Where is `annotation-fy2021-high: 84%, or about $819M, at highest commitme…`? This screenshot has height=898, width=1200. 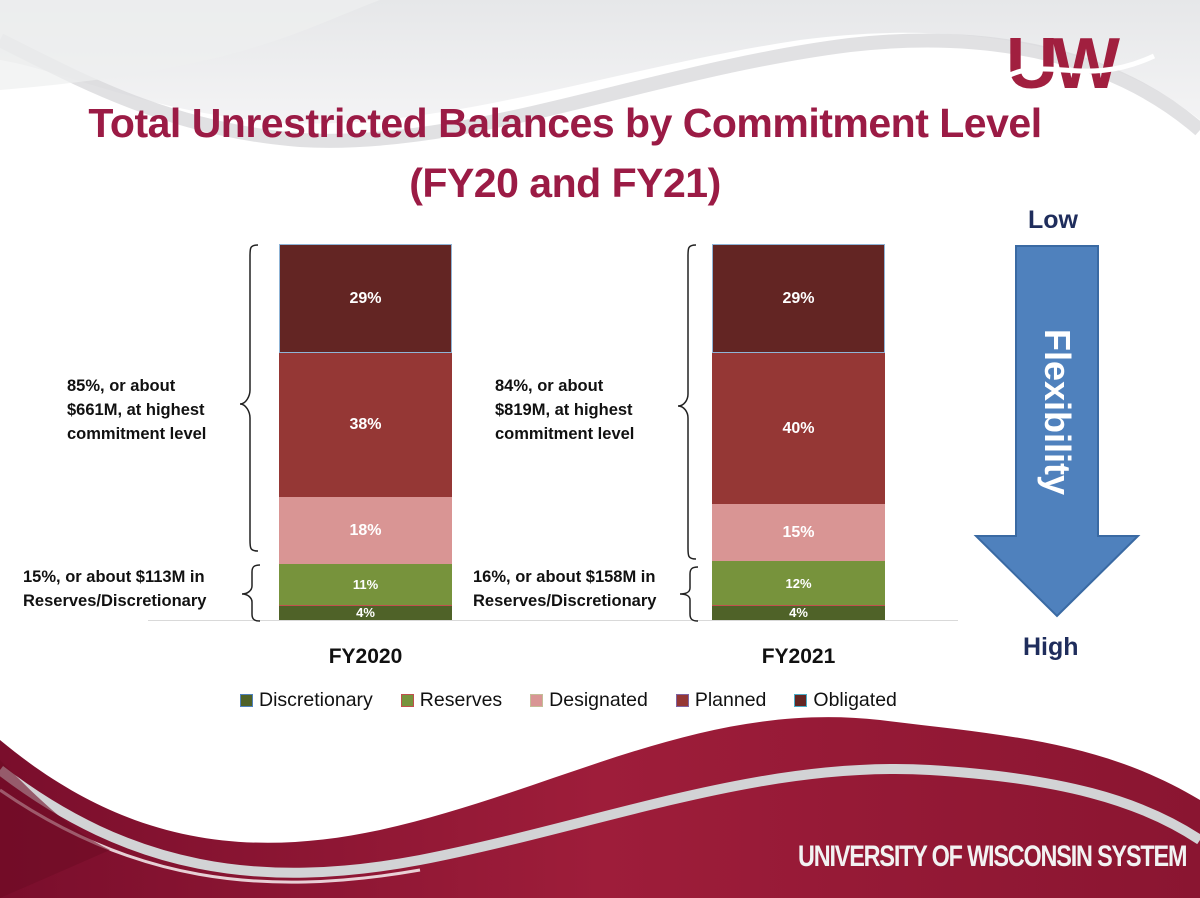 annotation-fy2021-high: 84%, or about $819M, at highest commitme… is located at coordinates (565, 410).